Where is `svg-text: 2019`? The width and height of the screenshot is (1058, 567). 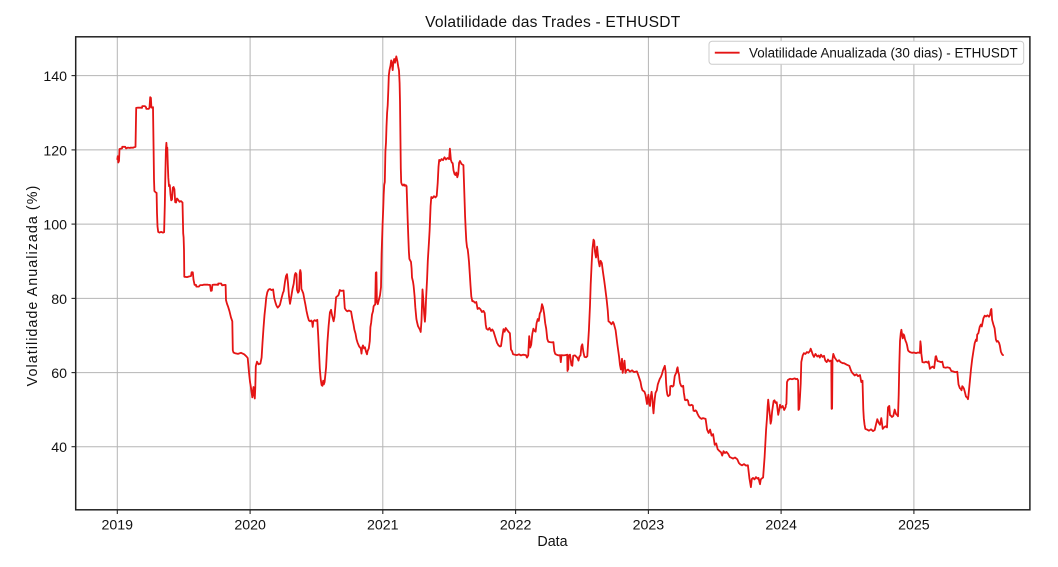 svg-text: 2019 is located at coordinates (118, 526).